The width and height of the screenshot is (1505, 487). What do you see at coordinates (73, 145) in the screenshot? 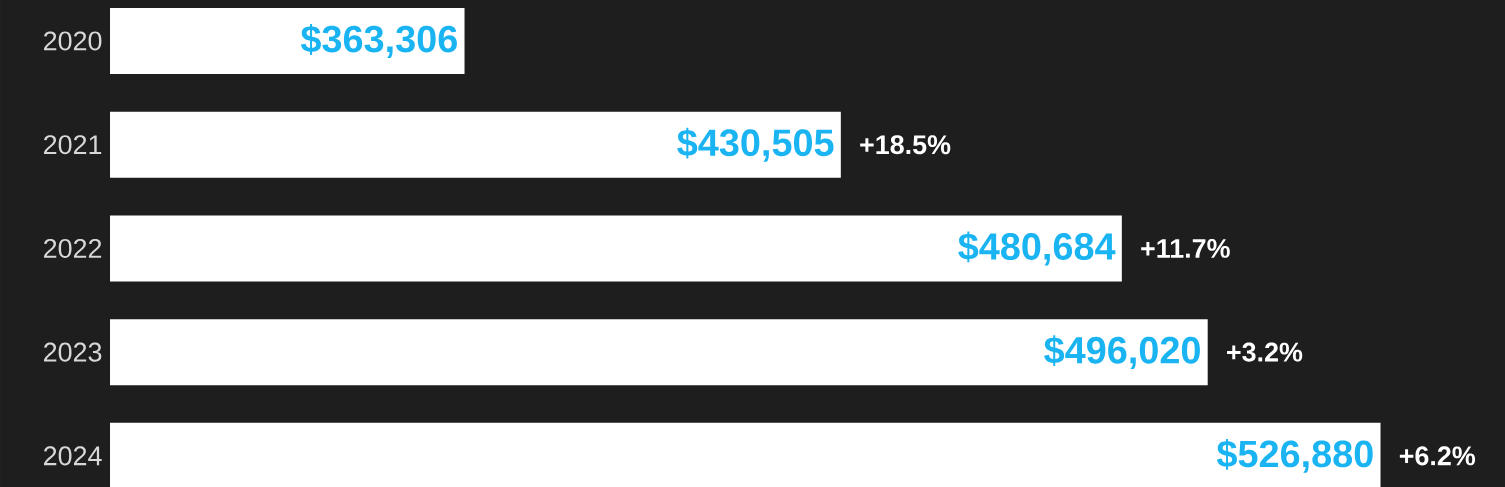
I see `y-tick-label: 2021` at bounding box center [73, 145].